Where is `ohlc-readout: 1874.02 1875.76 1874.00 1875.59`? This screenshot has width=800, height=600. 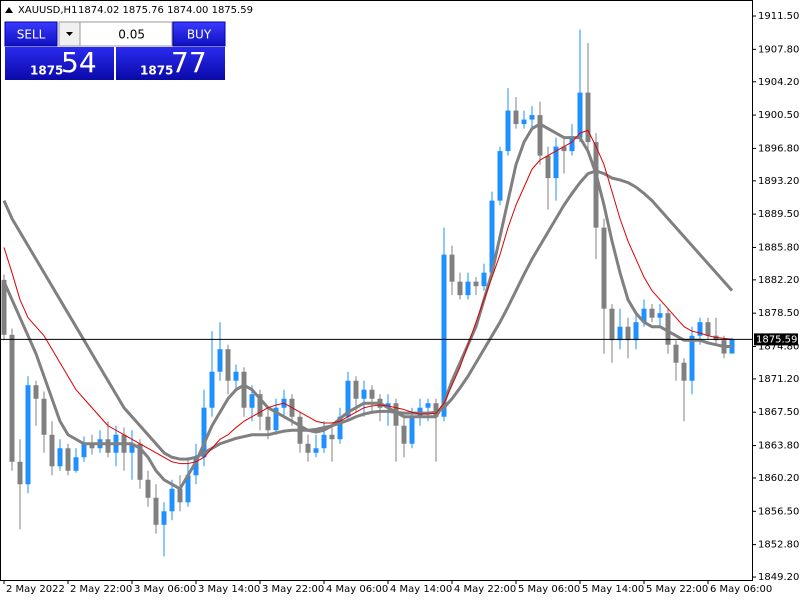 ohlc-readout: 1874.02 1875.76 1874.00 1875.59 is located at coordinates (165, 10).